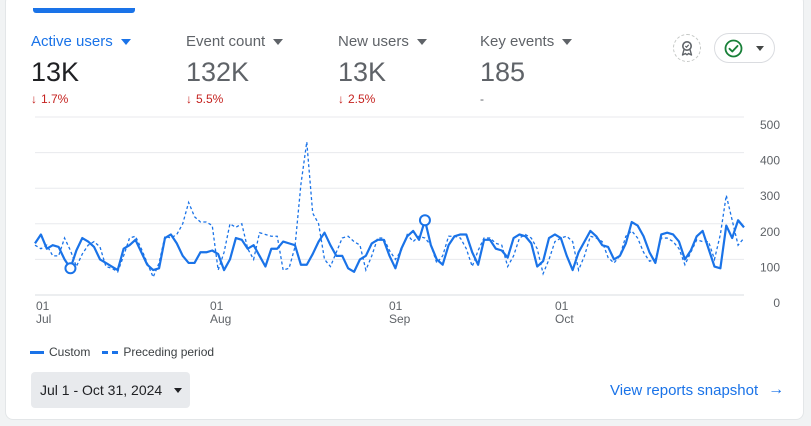 Image resolution: width=811 pixels, height=426 pixels. Describe the element at coordinates (400, 319) in the screenshot. I see `x-tick-month: Sep` at that location.